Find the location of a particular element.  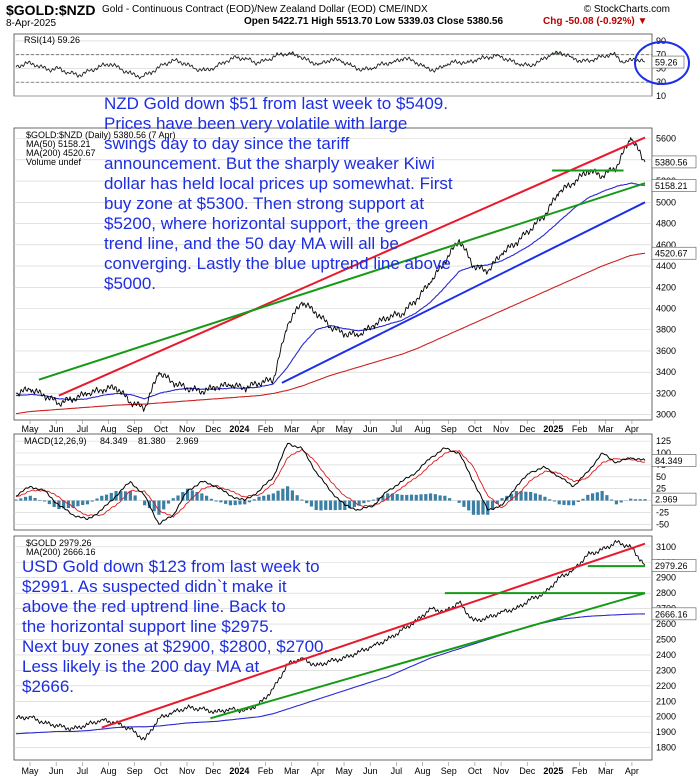

y-tick-label: 4800 is located at coordinates (666, 224).